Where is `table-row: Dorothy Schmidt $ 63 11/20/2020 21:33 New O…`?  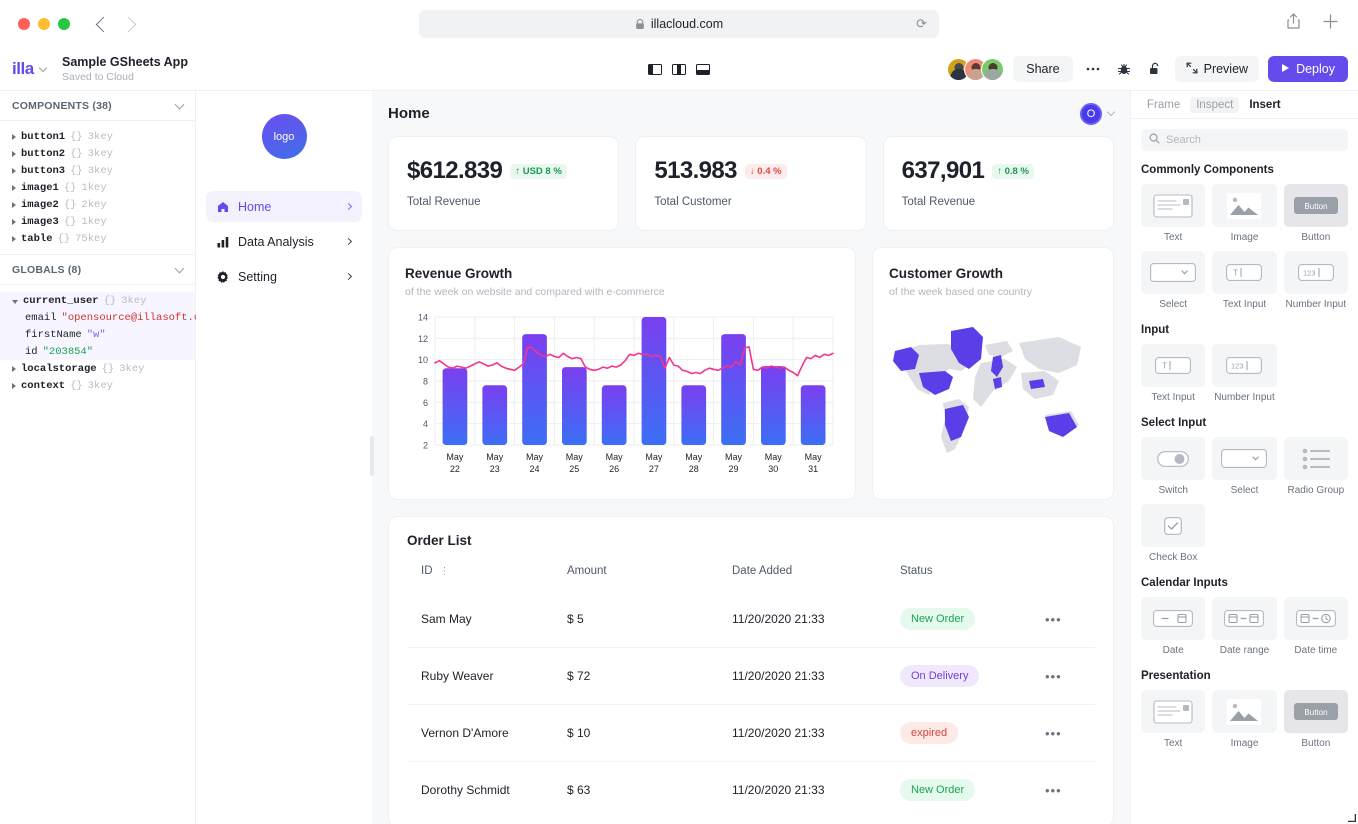
table-row: Dorothy Schmidt $ 63 11/20/2020 21:33 New O… is located at coordinates (751, 789).